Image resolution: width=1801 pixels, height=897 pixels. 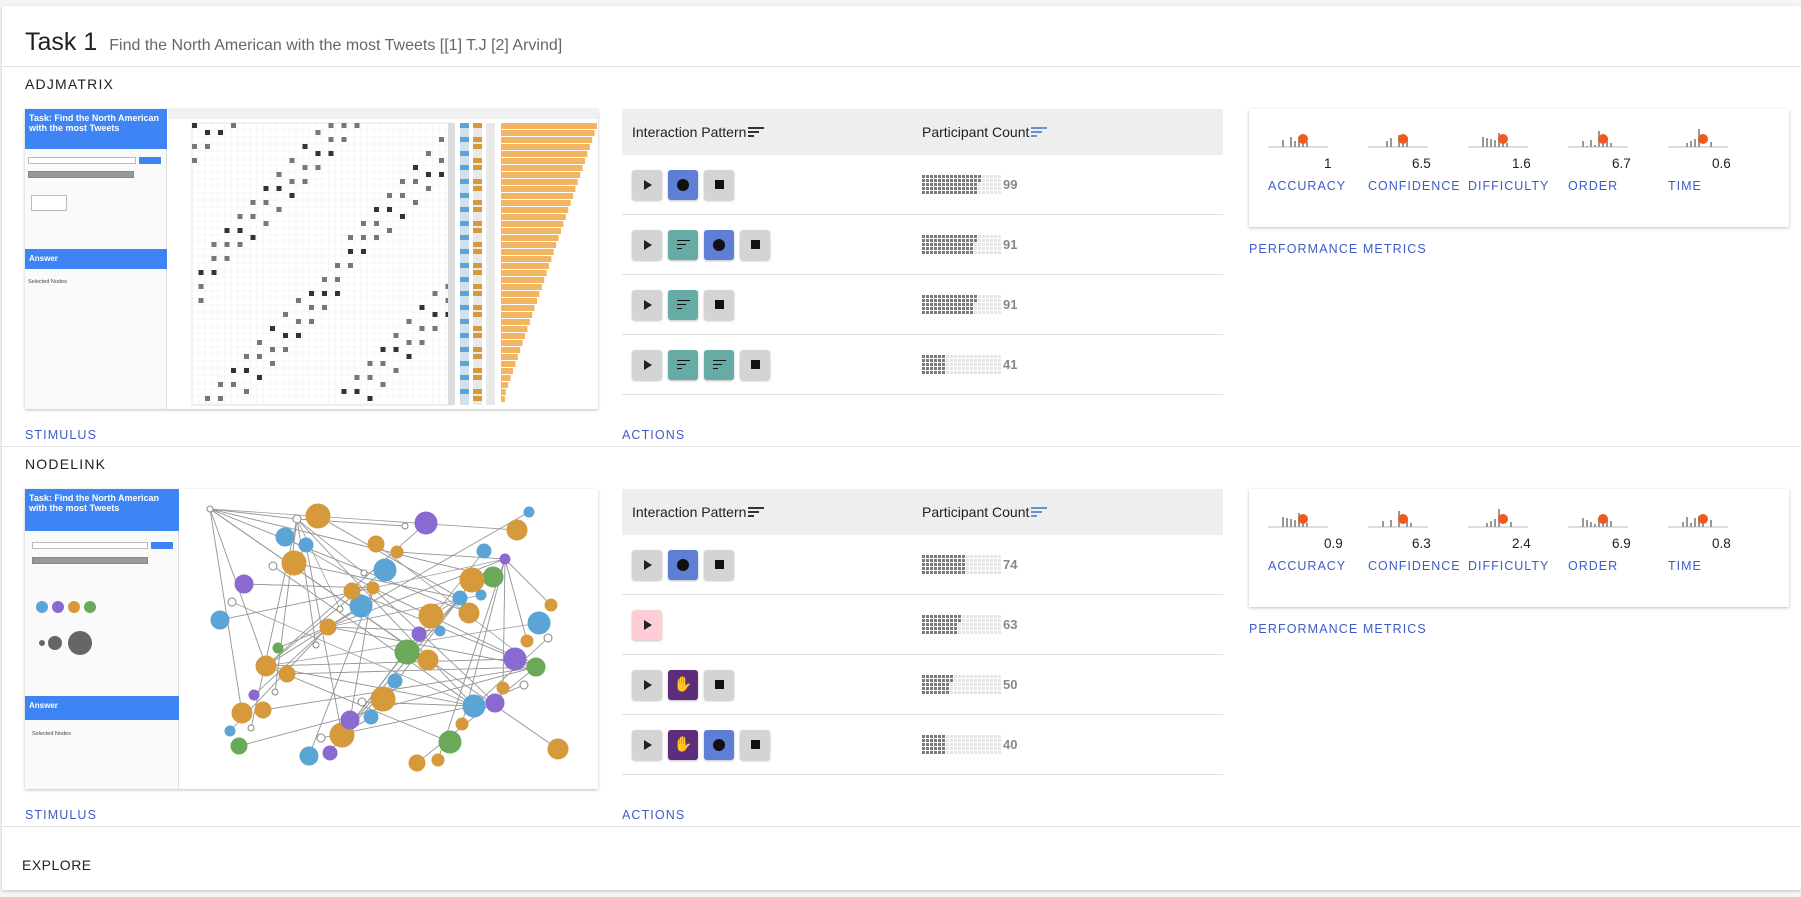 What do you see at coordinates (162, 545) in the screenshot?
I see `stimulus-search-button` at bounding box center [162, 545].